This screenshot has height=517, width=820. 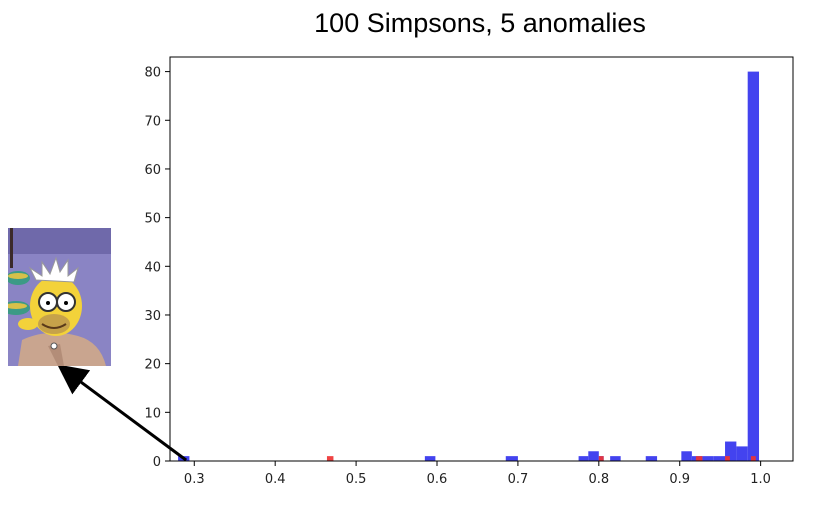 What do you see at coordinates (275, 479) in the screenshot?
I see `x-tick-label: 0.4` at bounding box center [275, 479].